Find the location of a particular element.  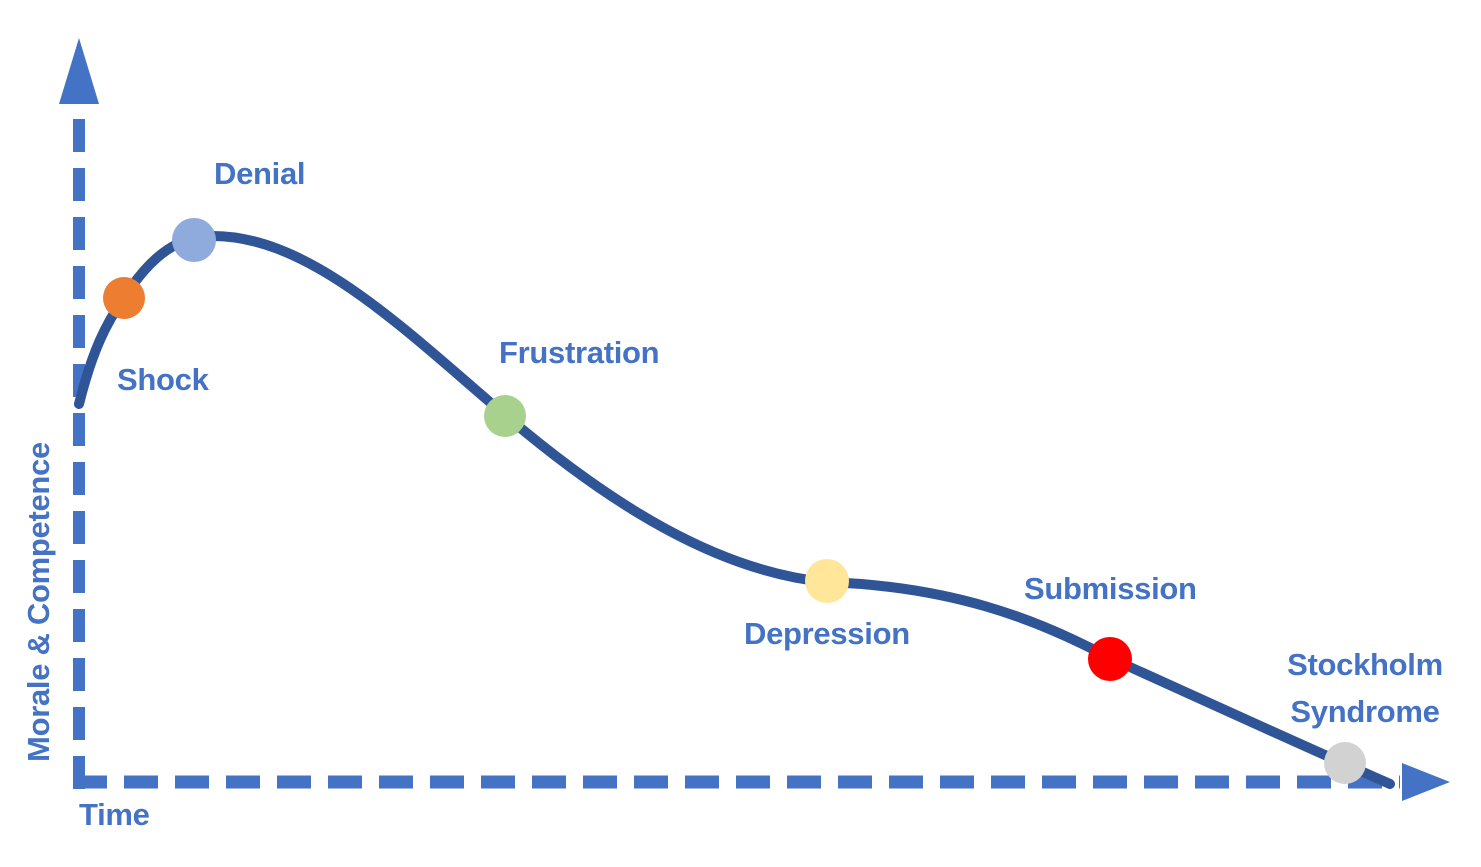

stage-label-shock: Shock is located at coordinates (163, 379).